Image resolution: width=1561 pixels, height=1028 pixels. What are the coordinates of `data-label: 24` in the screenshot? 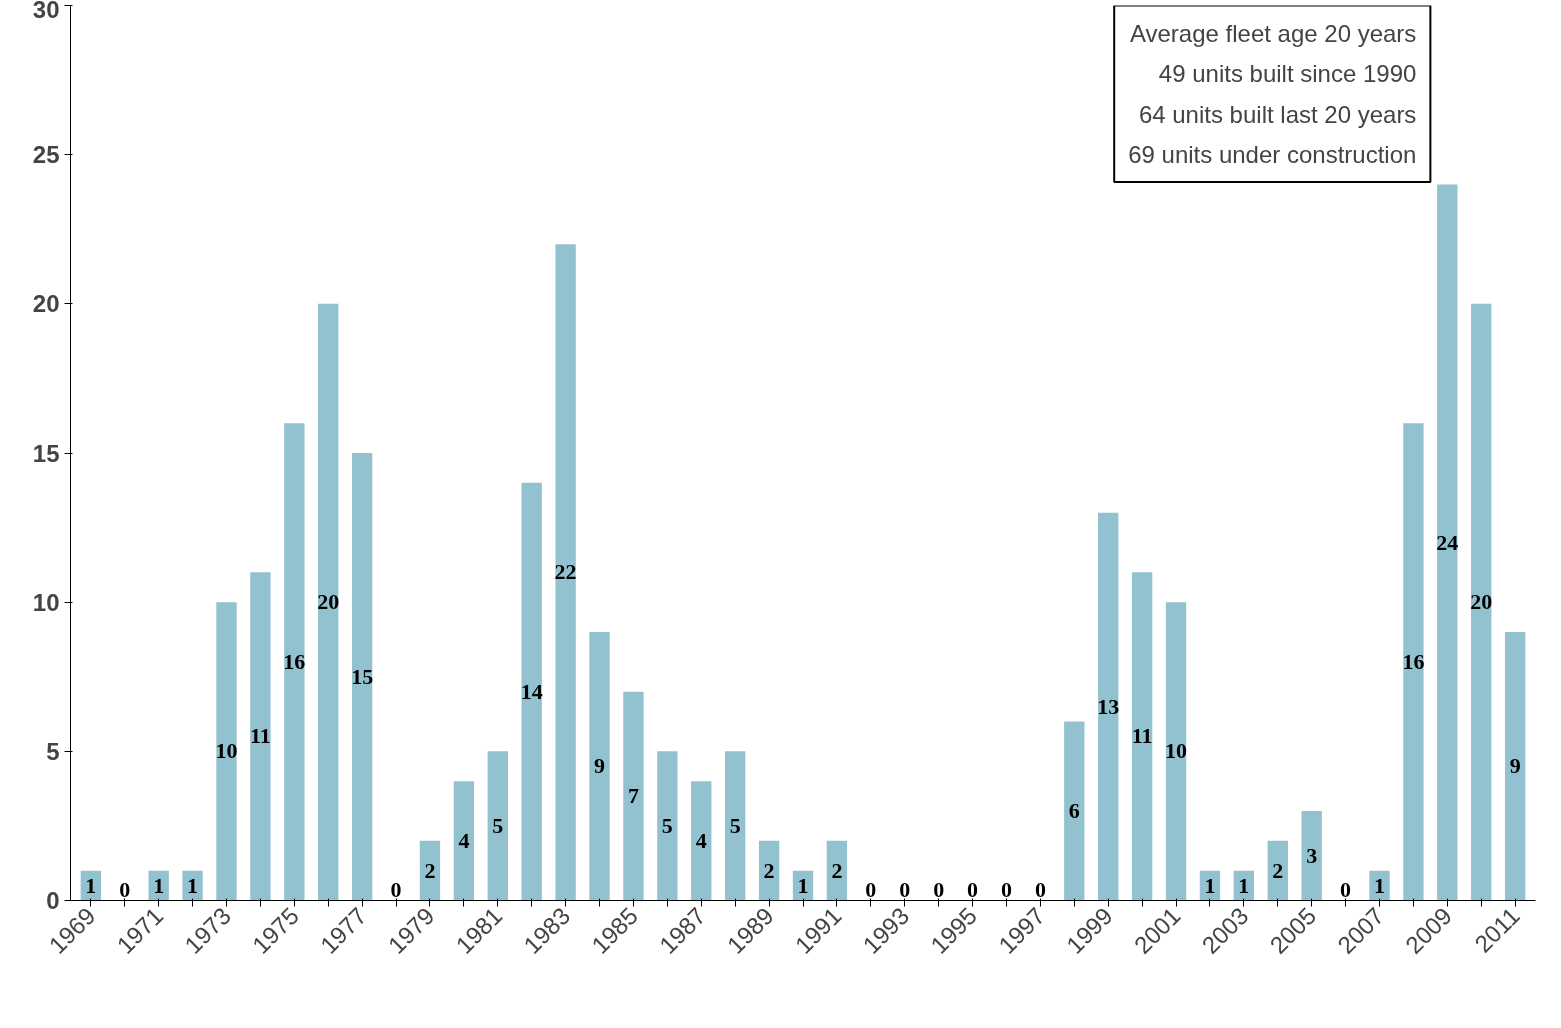 It's located at (1447, 542).